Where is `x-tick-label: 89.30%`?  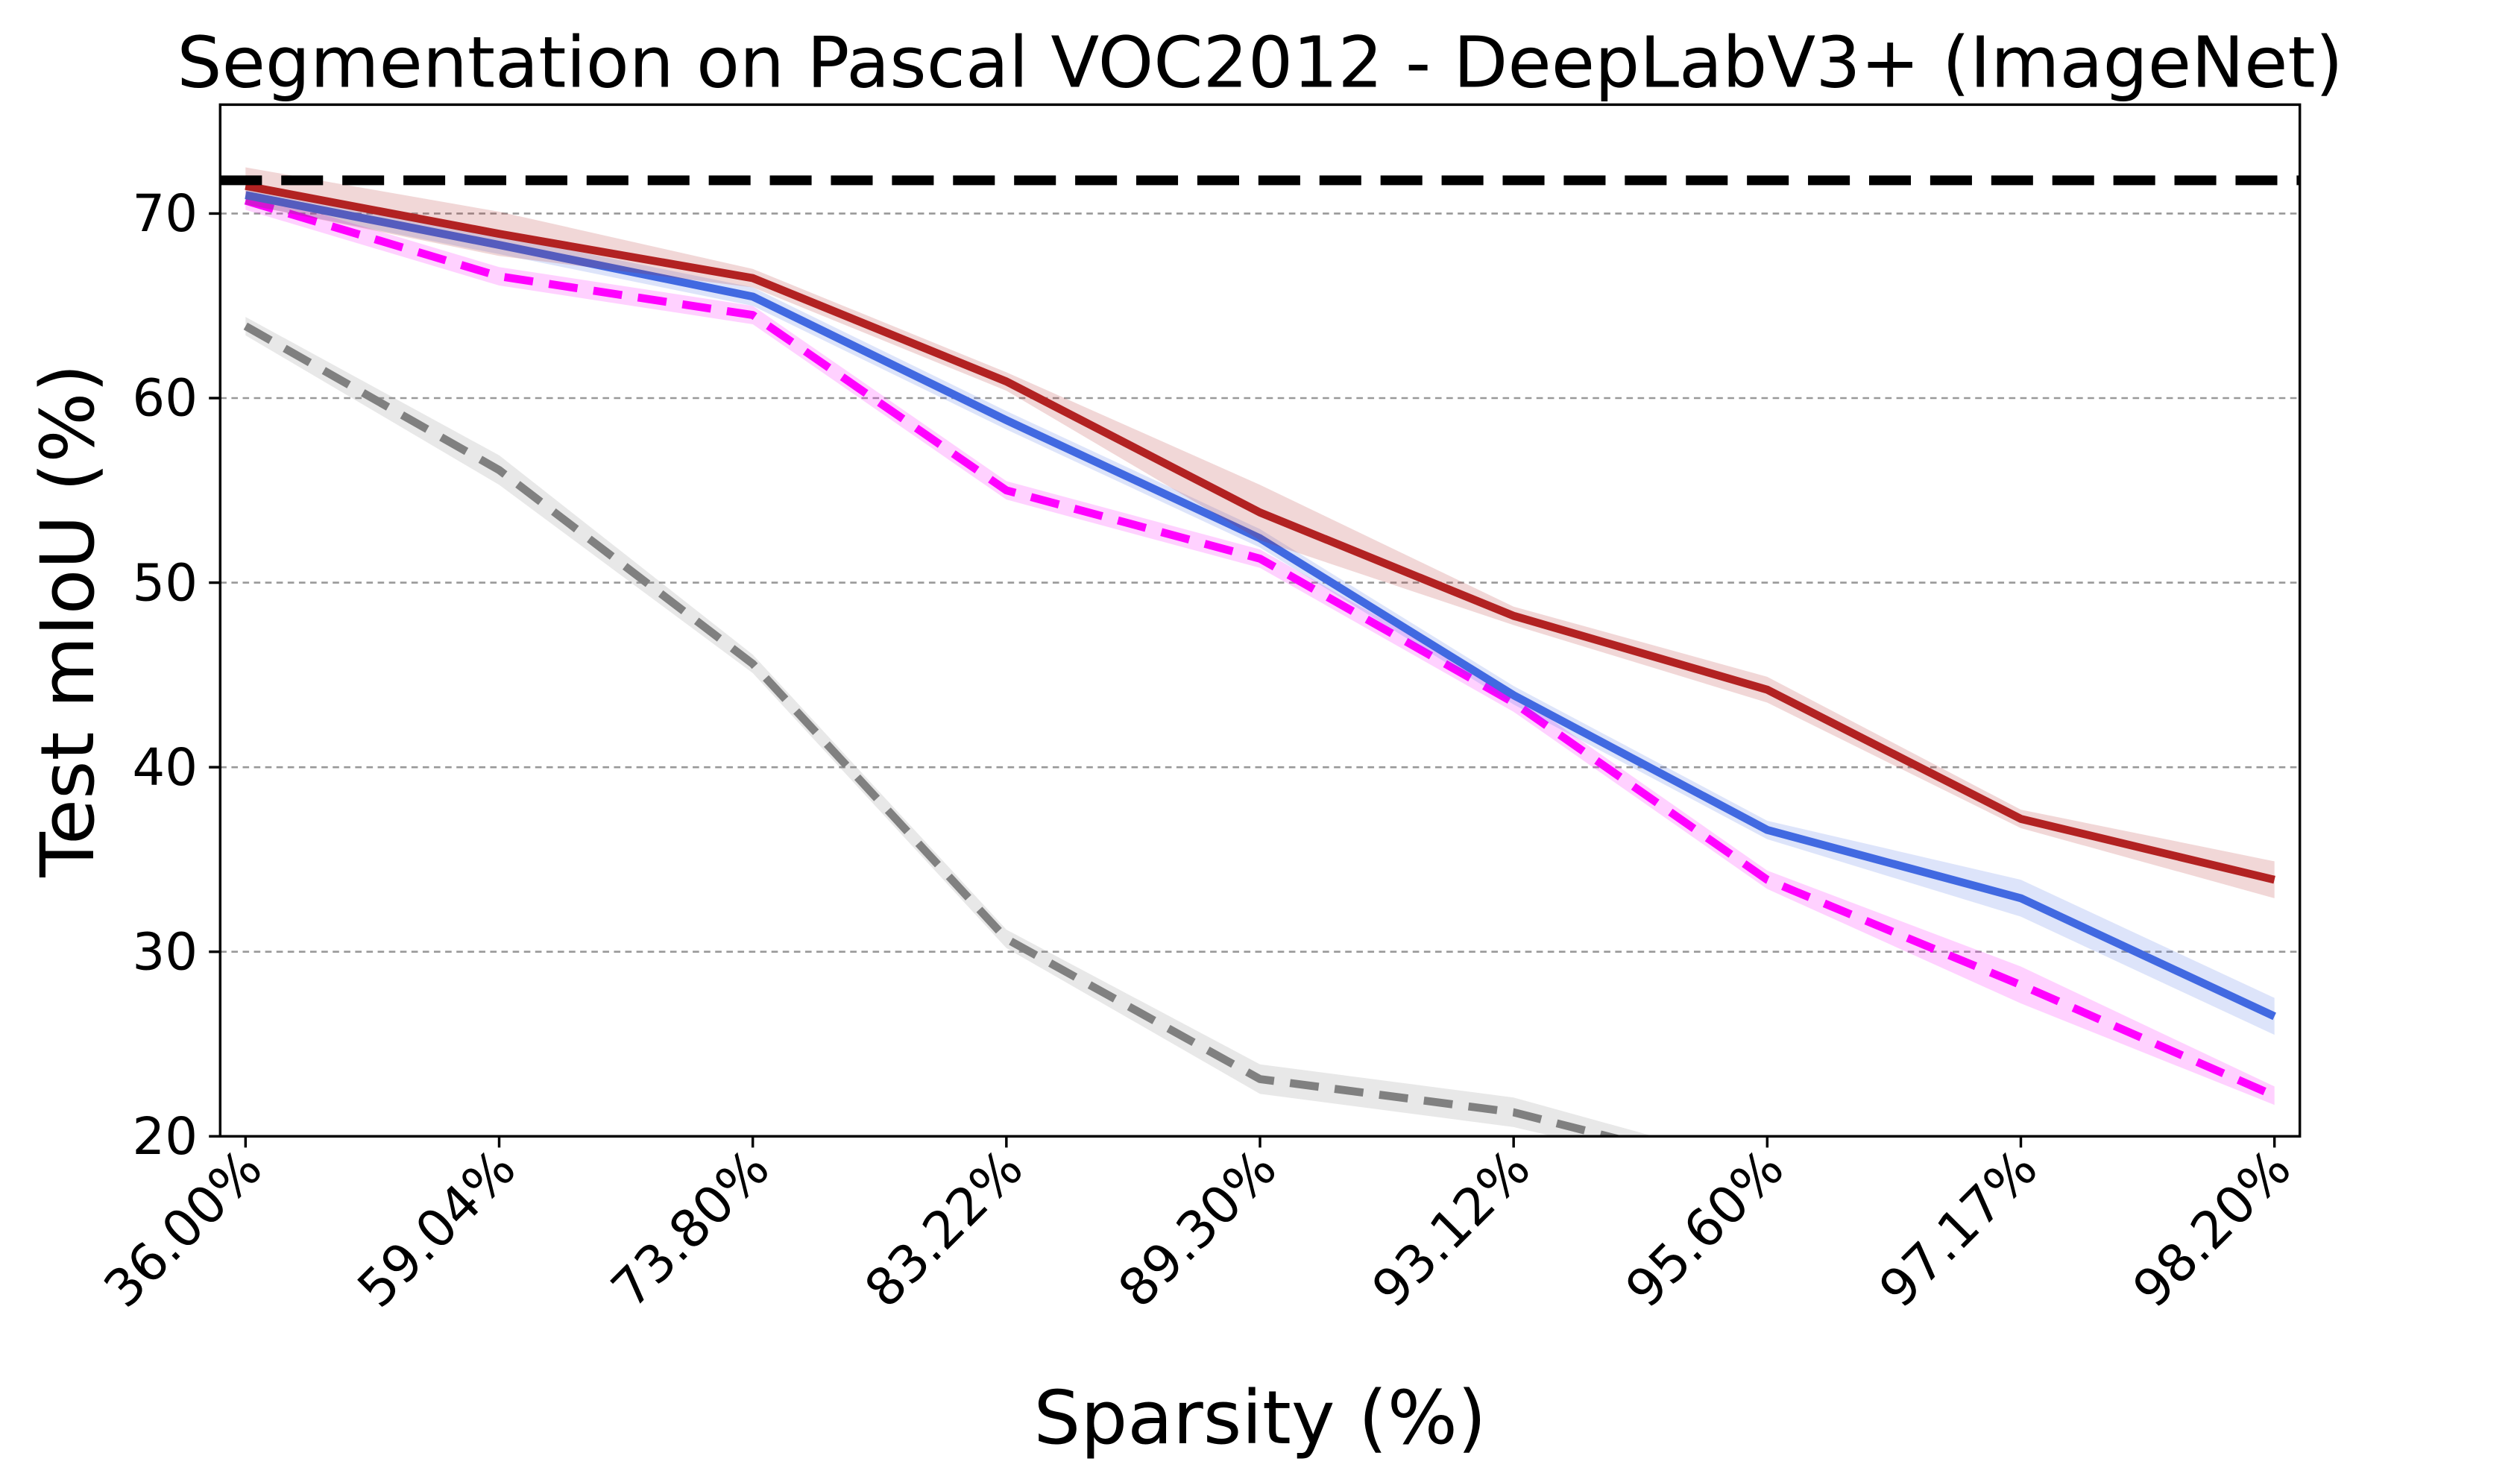 x-tick-label: 89.30% is located at coordinates (1197, 1229).